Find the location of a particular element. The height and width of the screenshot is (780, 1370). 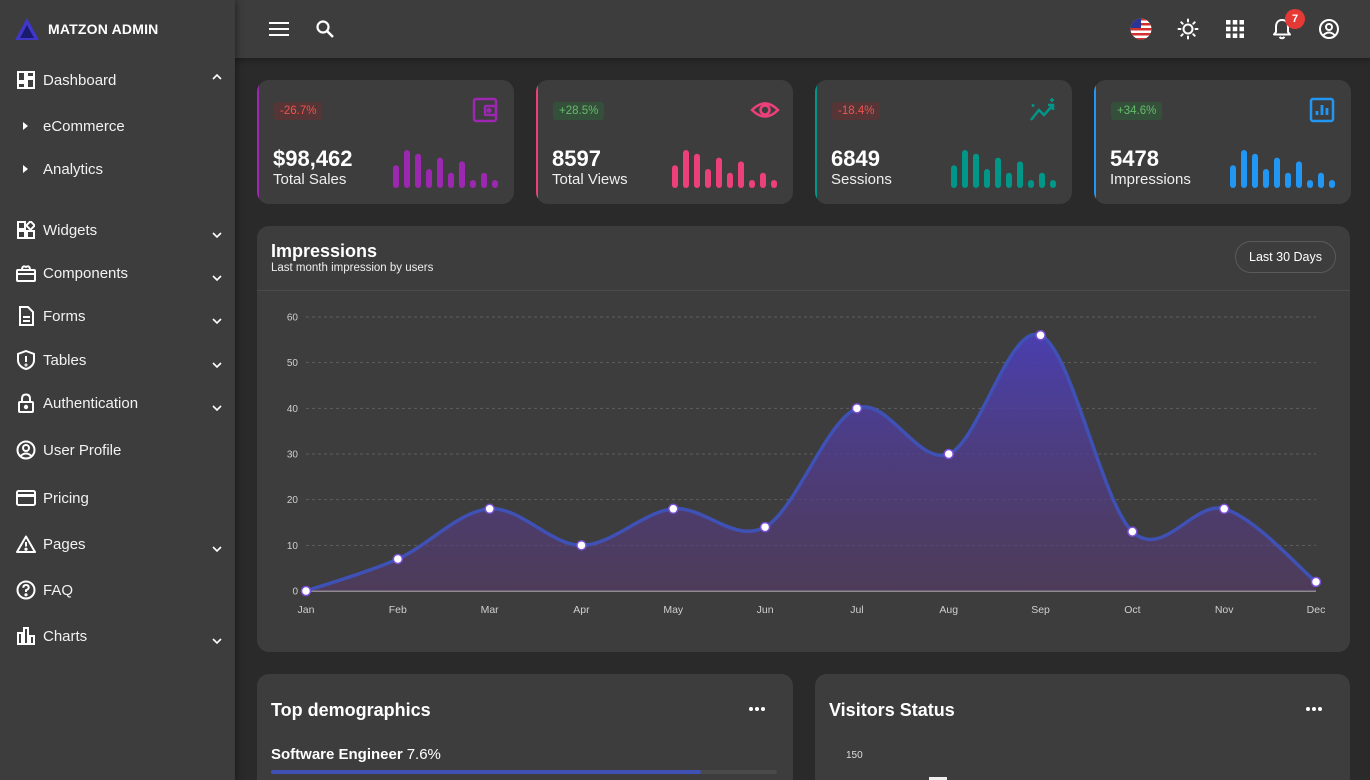

notifications-button: 7 is located at coordinates (1287, 25).